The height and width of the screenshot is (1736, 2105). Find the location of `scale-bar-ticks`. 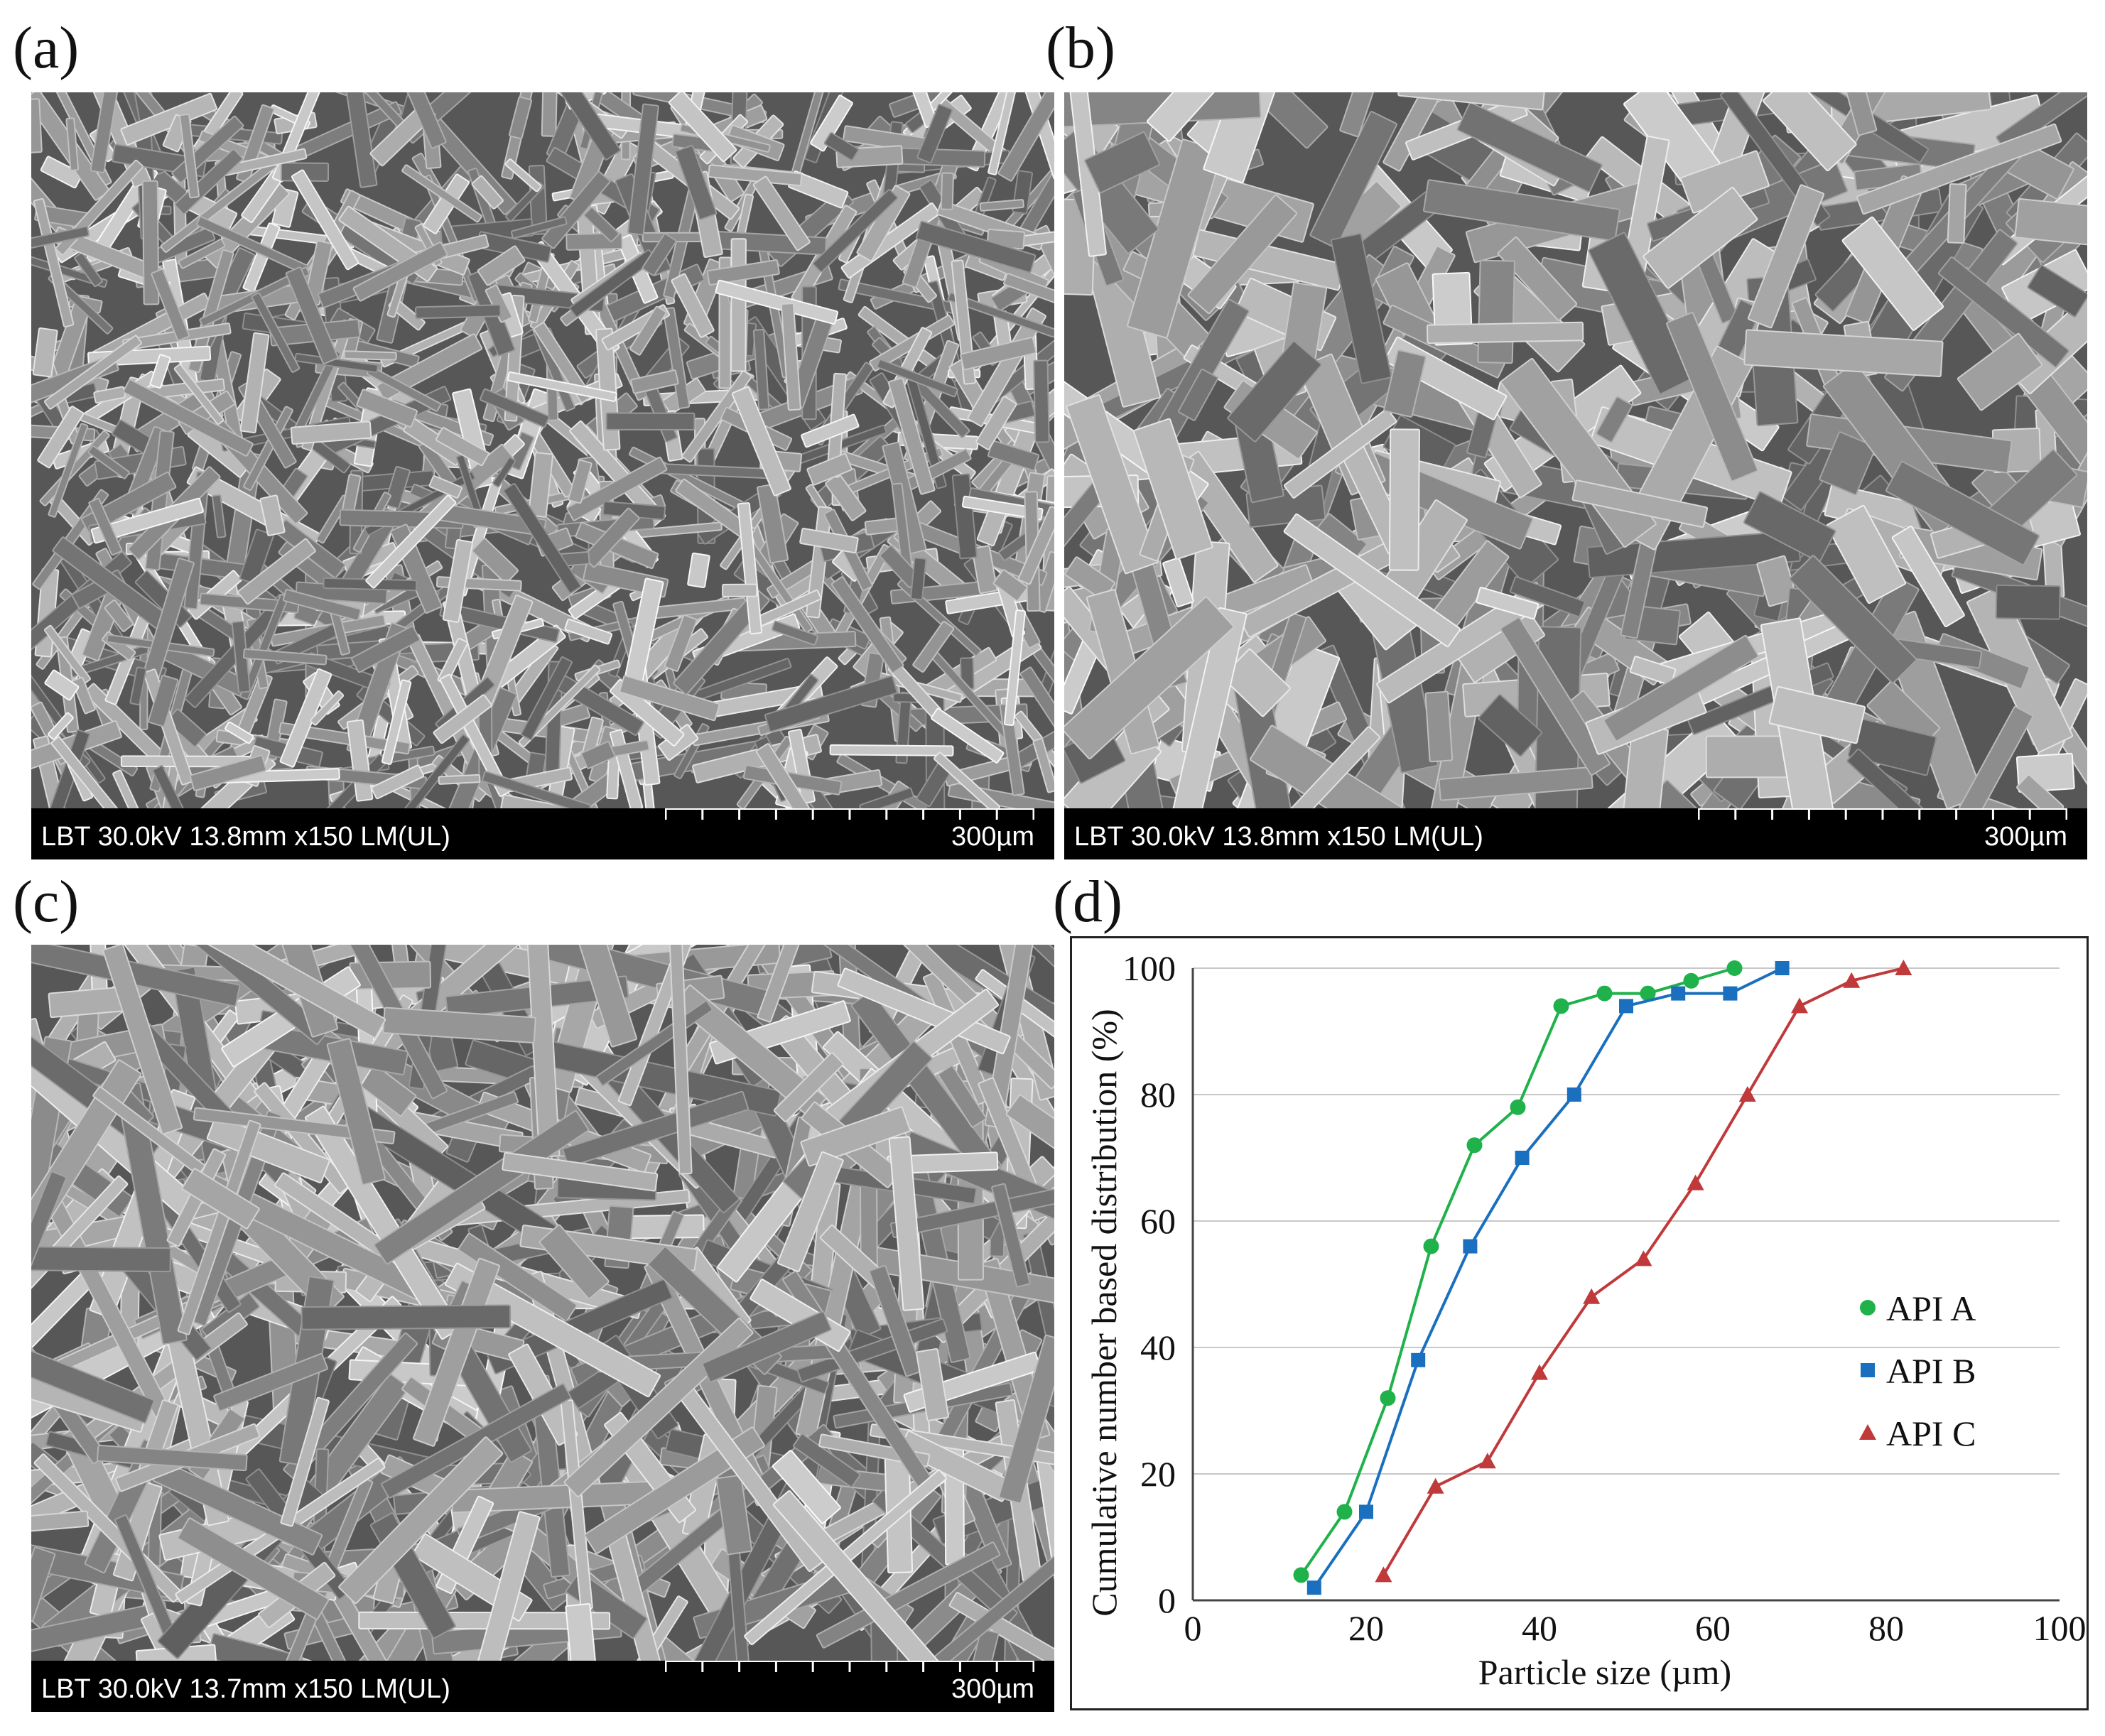

scale-bar-ticks is located at coordinates (849, 814).